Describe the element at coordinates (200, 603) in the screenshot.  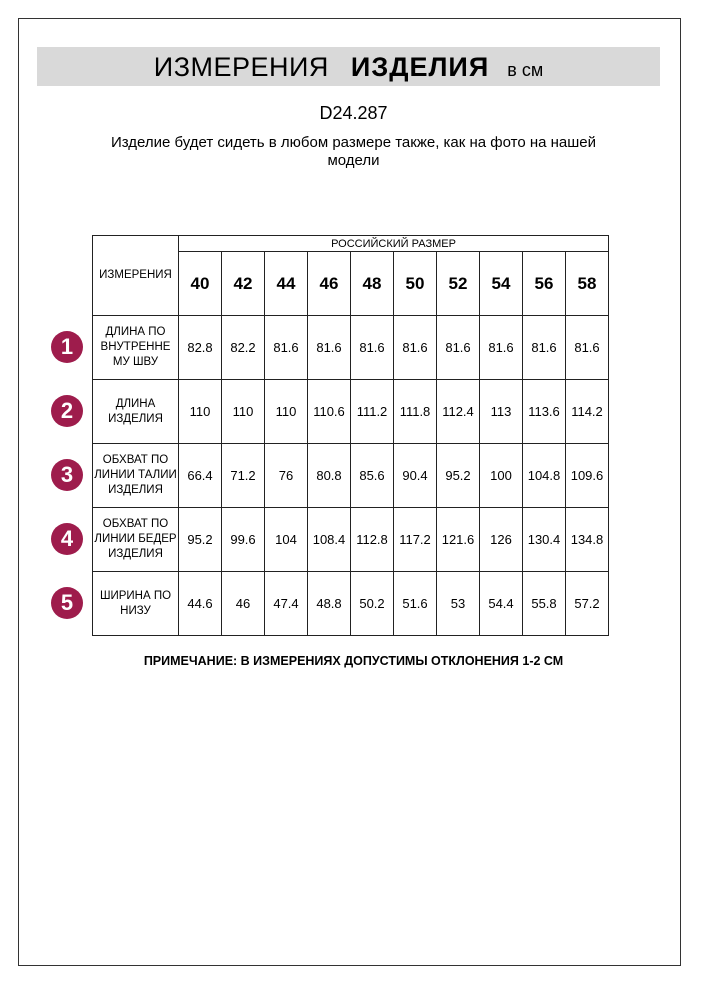
I see `measure-value: 44.6` at that location.